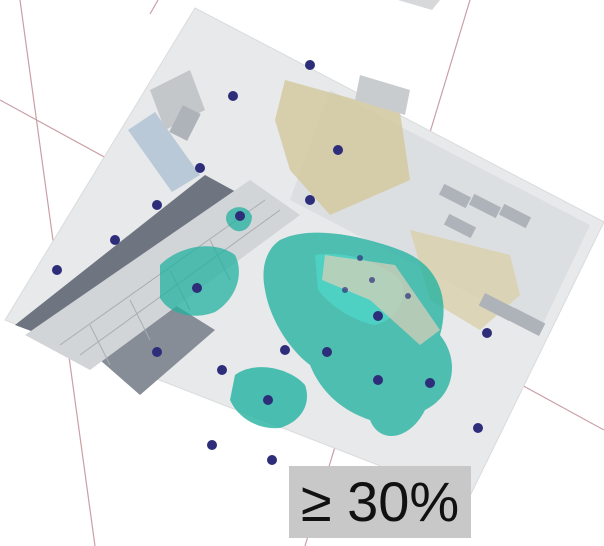 The height and width of the screenshot is (546, 604). Describe the element at coordinates (419, 5) in the screenshot. I see `image-fragment` at that location.